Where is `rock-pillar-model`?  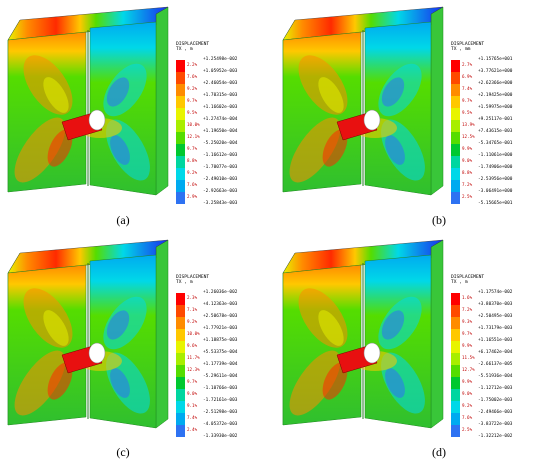
rock-pillar-model is located at coordinates (363, 334).